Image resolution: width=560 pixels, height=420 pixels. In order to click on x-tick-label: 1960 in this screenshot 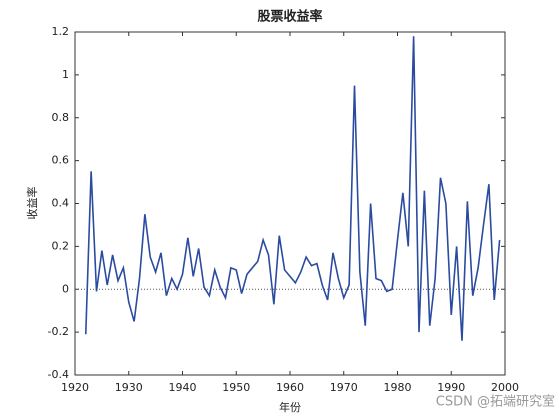, I will do `click(290, 387)`.